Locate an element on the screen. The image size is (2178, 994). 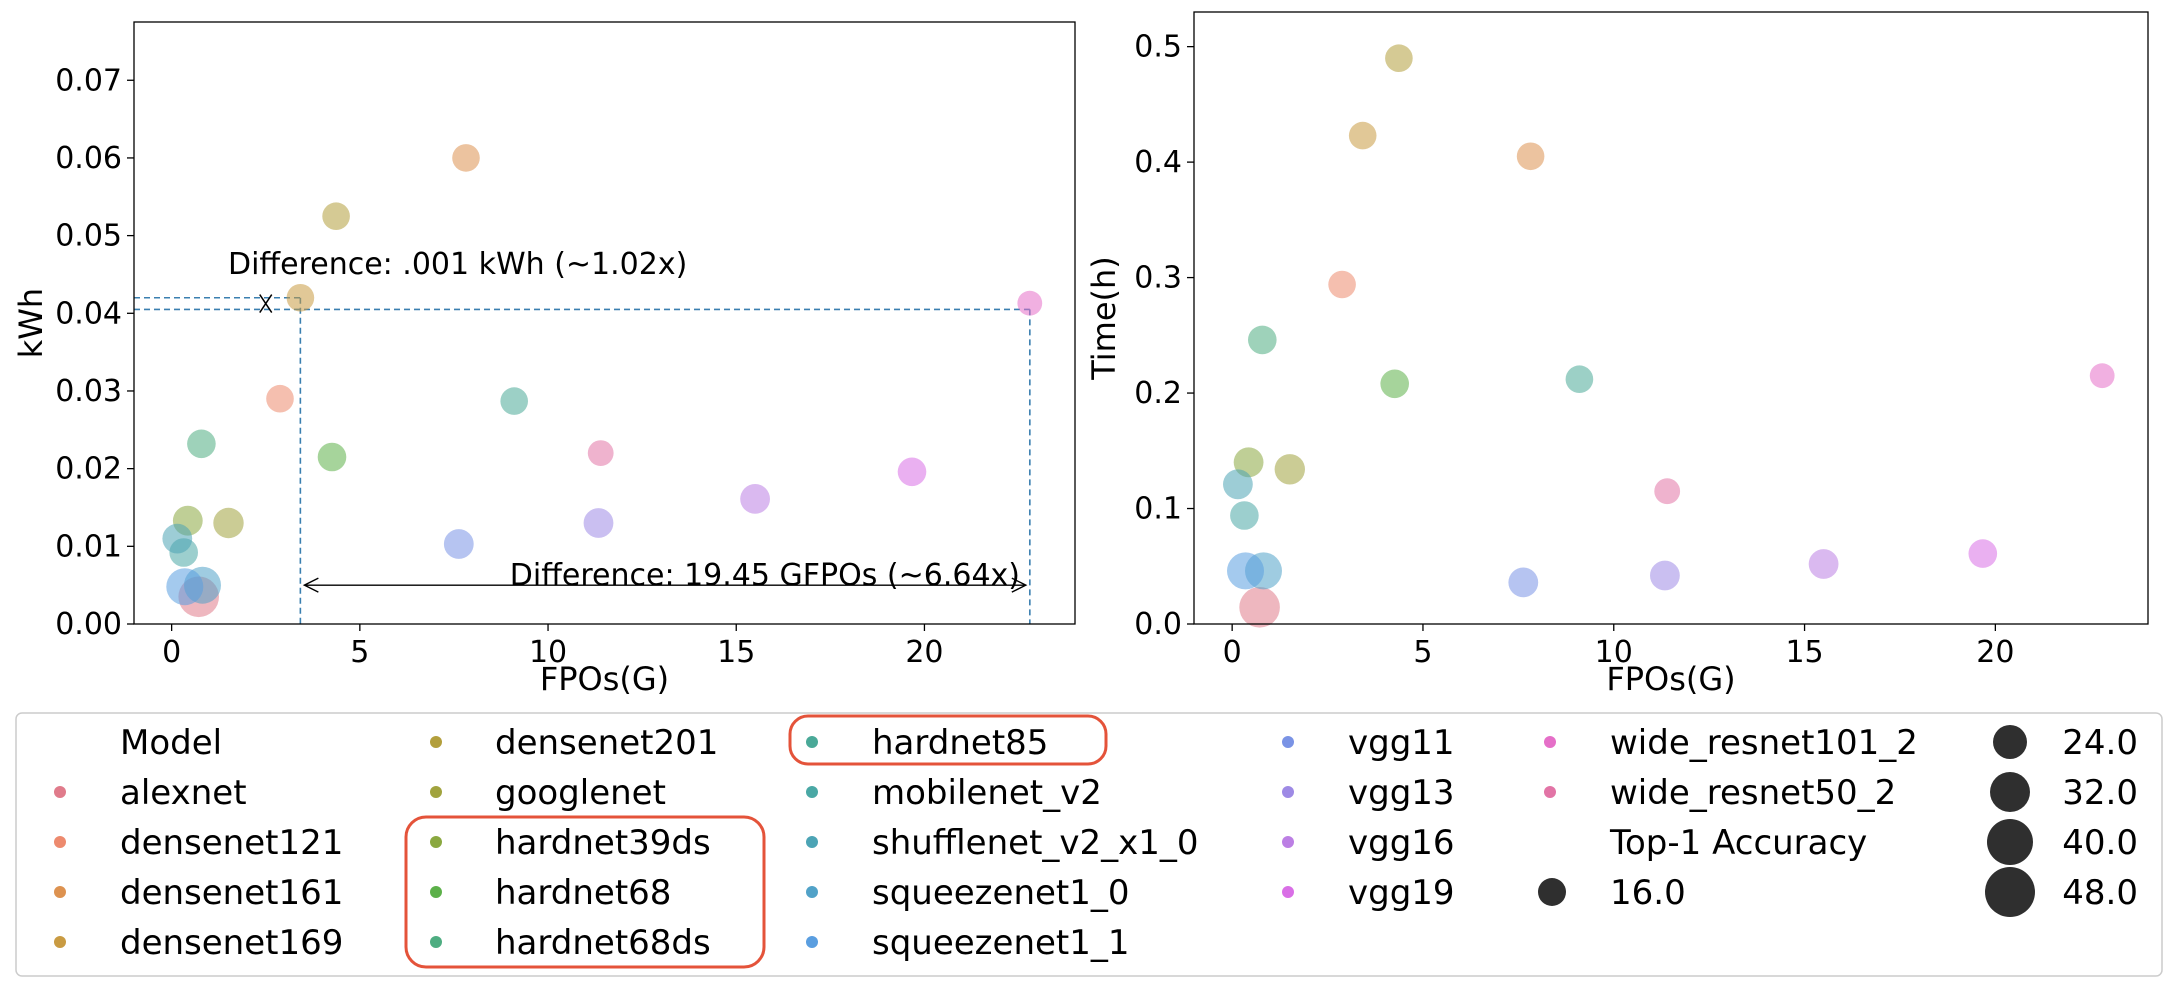
legend-item-googlenet: googlenet is located at coordinates (580, 793).